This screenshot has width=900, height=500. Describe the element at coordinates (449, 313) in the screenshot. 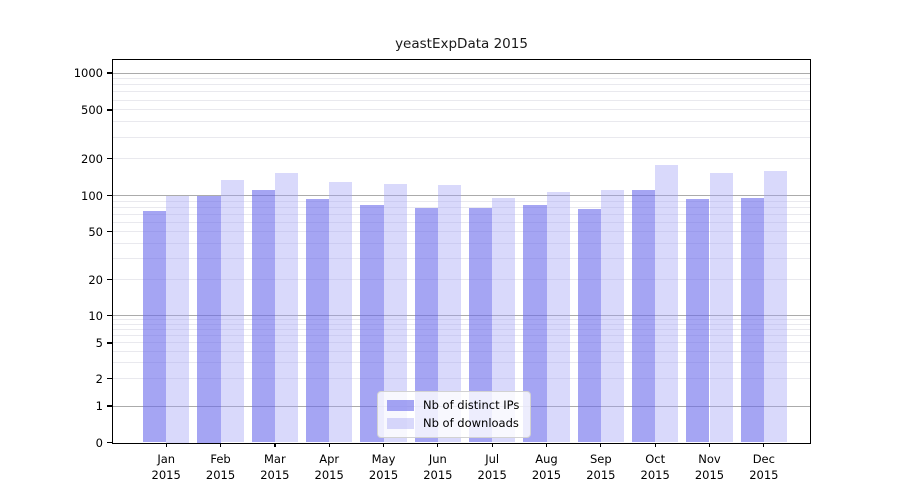

I see `bar-downloads-jun` at that location.